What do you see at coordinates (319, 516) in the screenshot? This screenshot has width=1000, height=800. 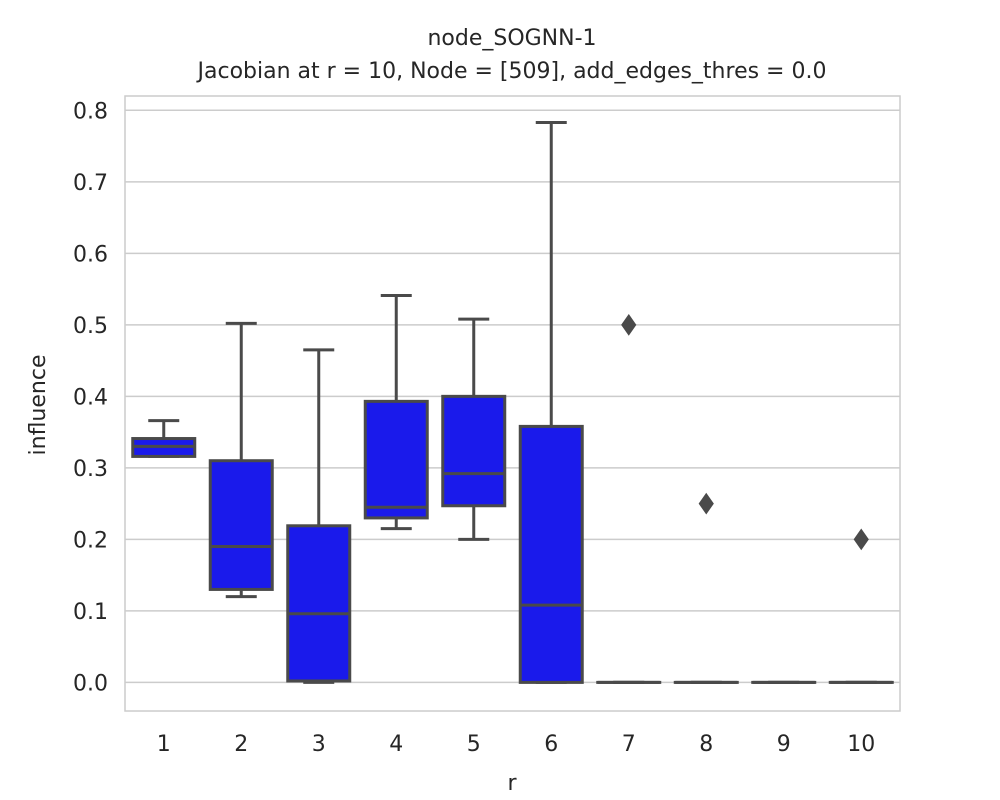 I see `box-group-r3` at bounding box center [319, 516].